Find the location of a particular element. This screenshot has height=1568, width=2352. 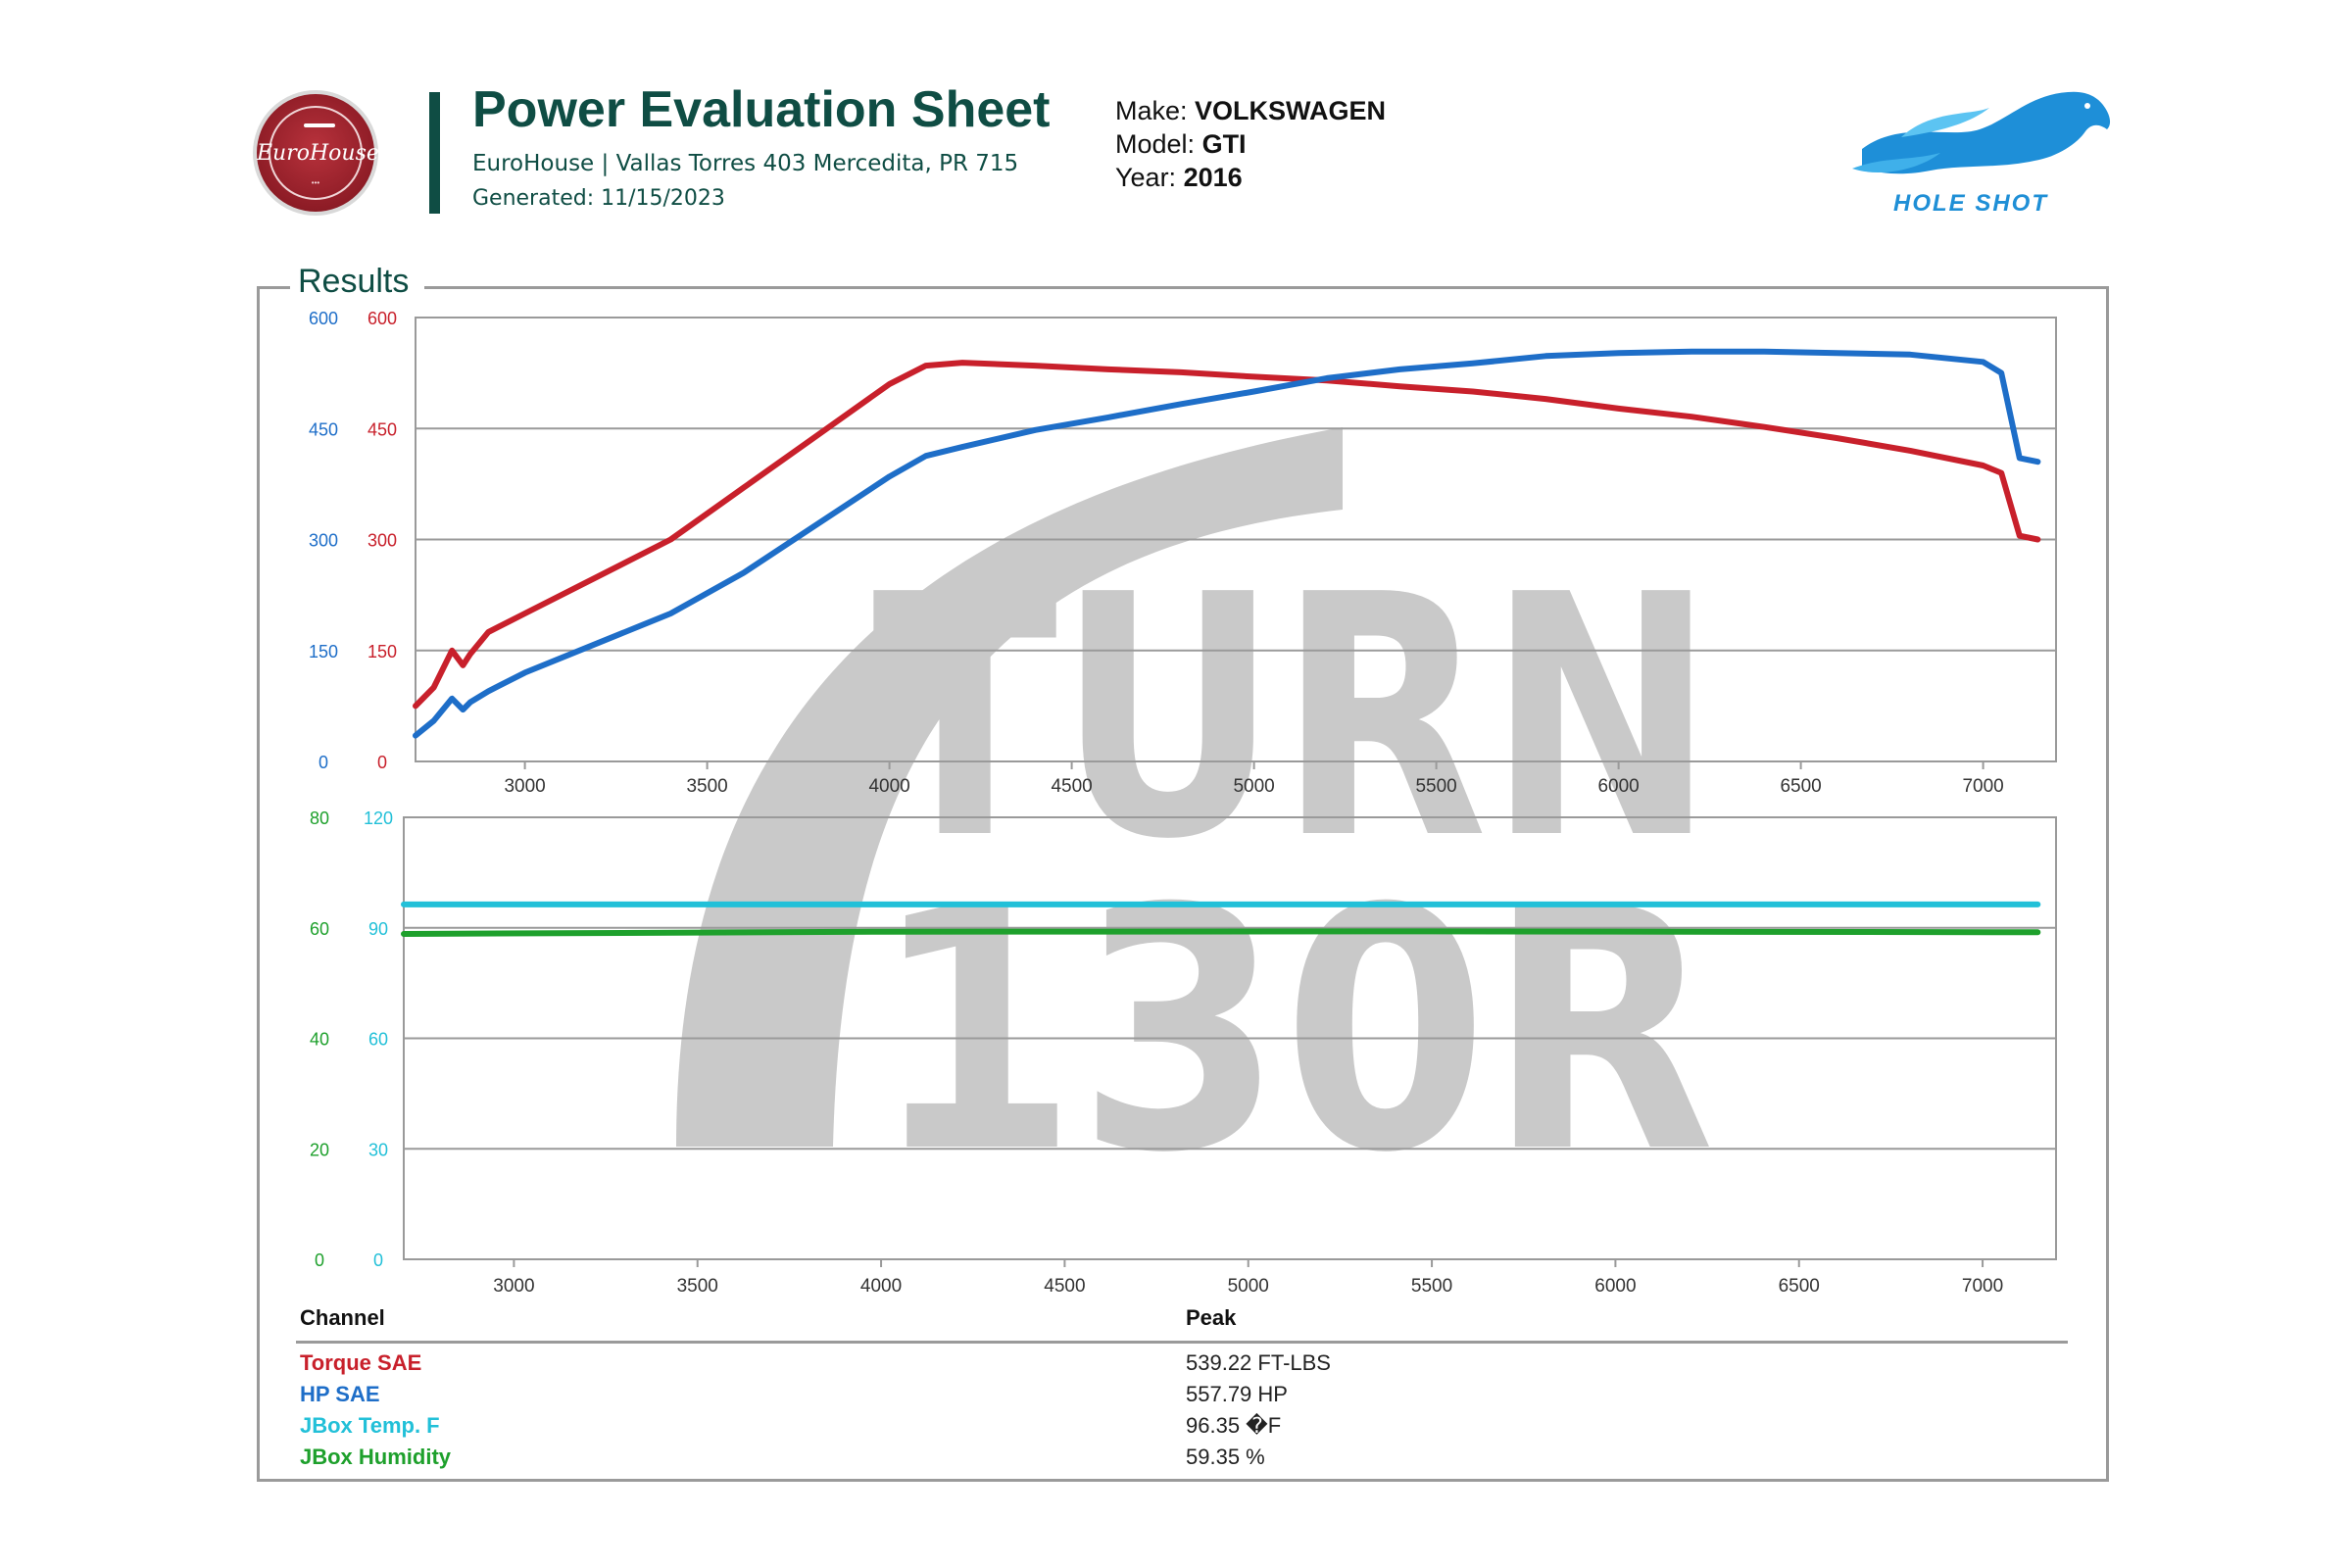

vehicle-info: Make: VOLKSWAGEN Model: GTI Year: 2016 is located at coordinates (1250, 144).